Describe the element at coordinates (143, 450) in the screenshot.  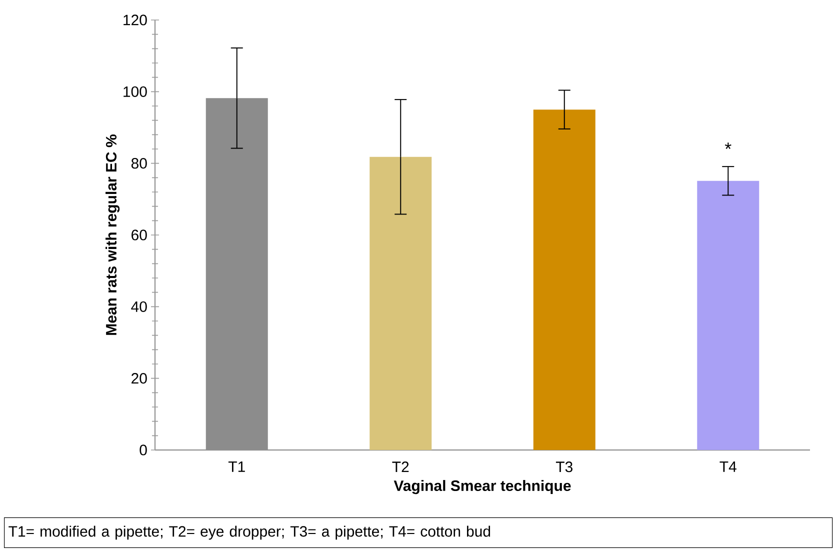
I see `y-tick-label: 0` at that location.